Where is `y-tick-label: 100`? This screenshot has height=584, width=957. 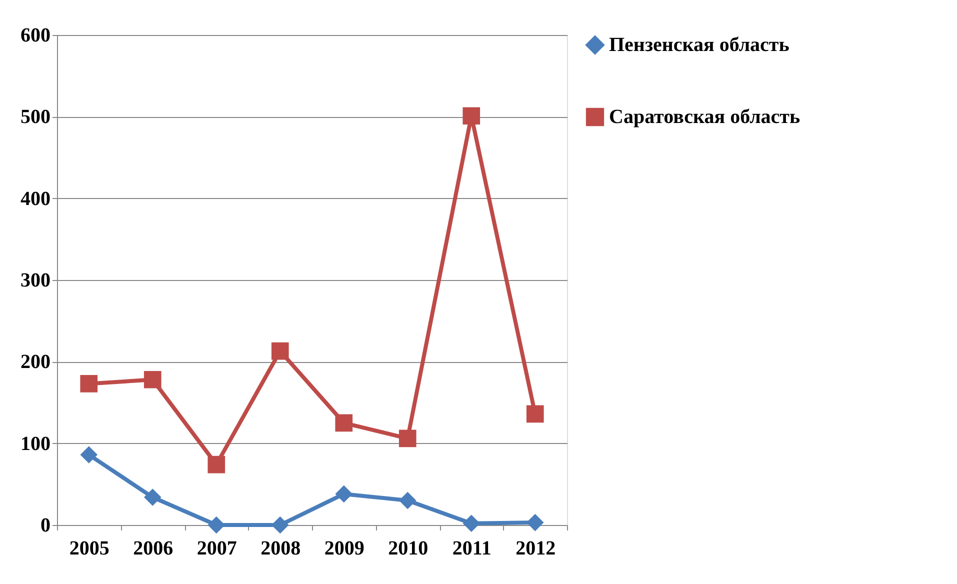 y-tick-label: 100 is located at coordinates (35, 443).